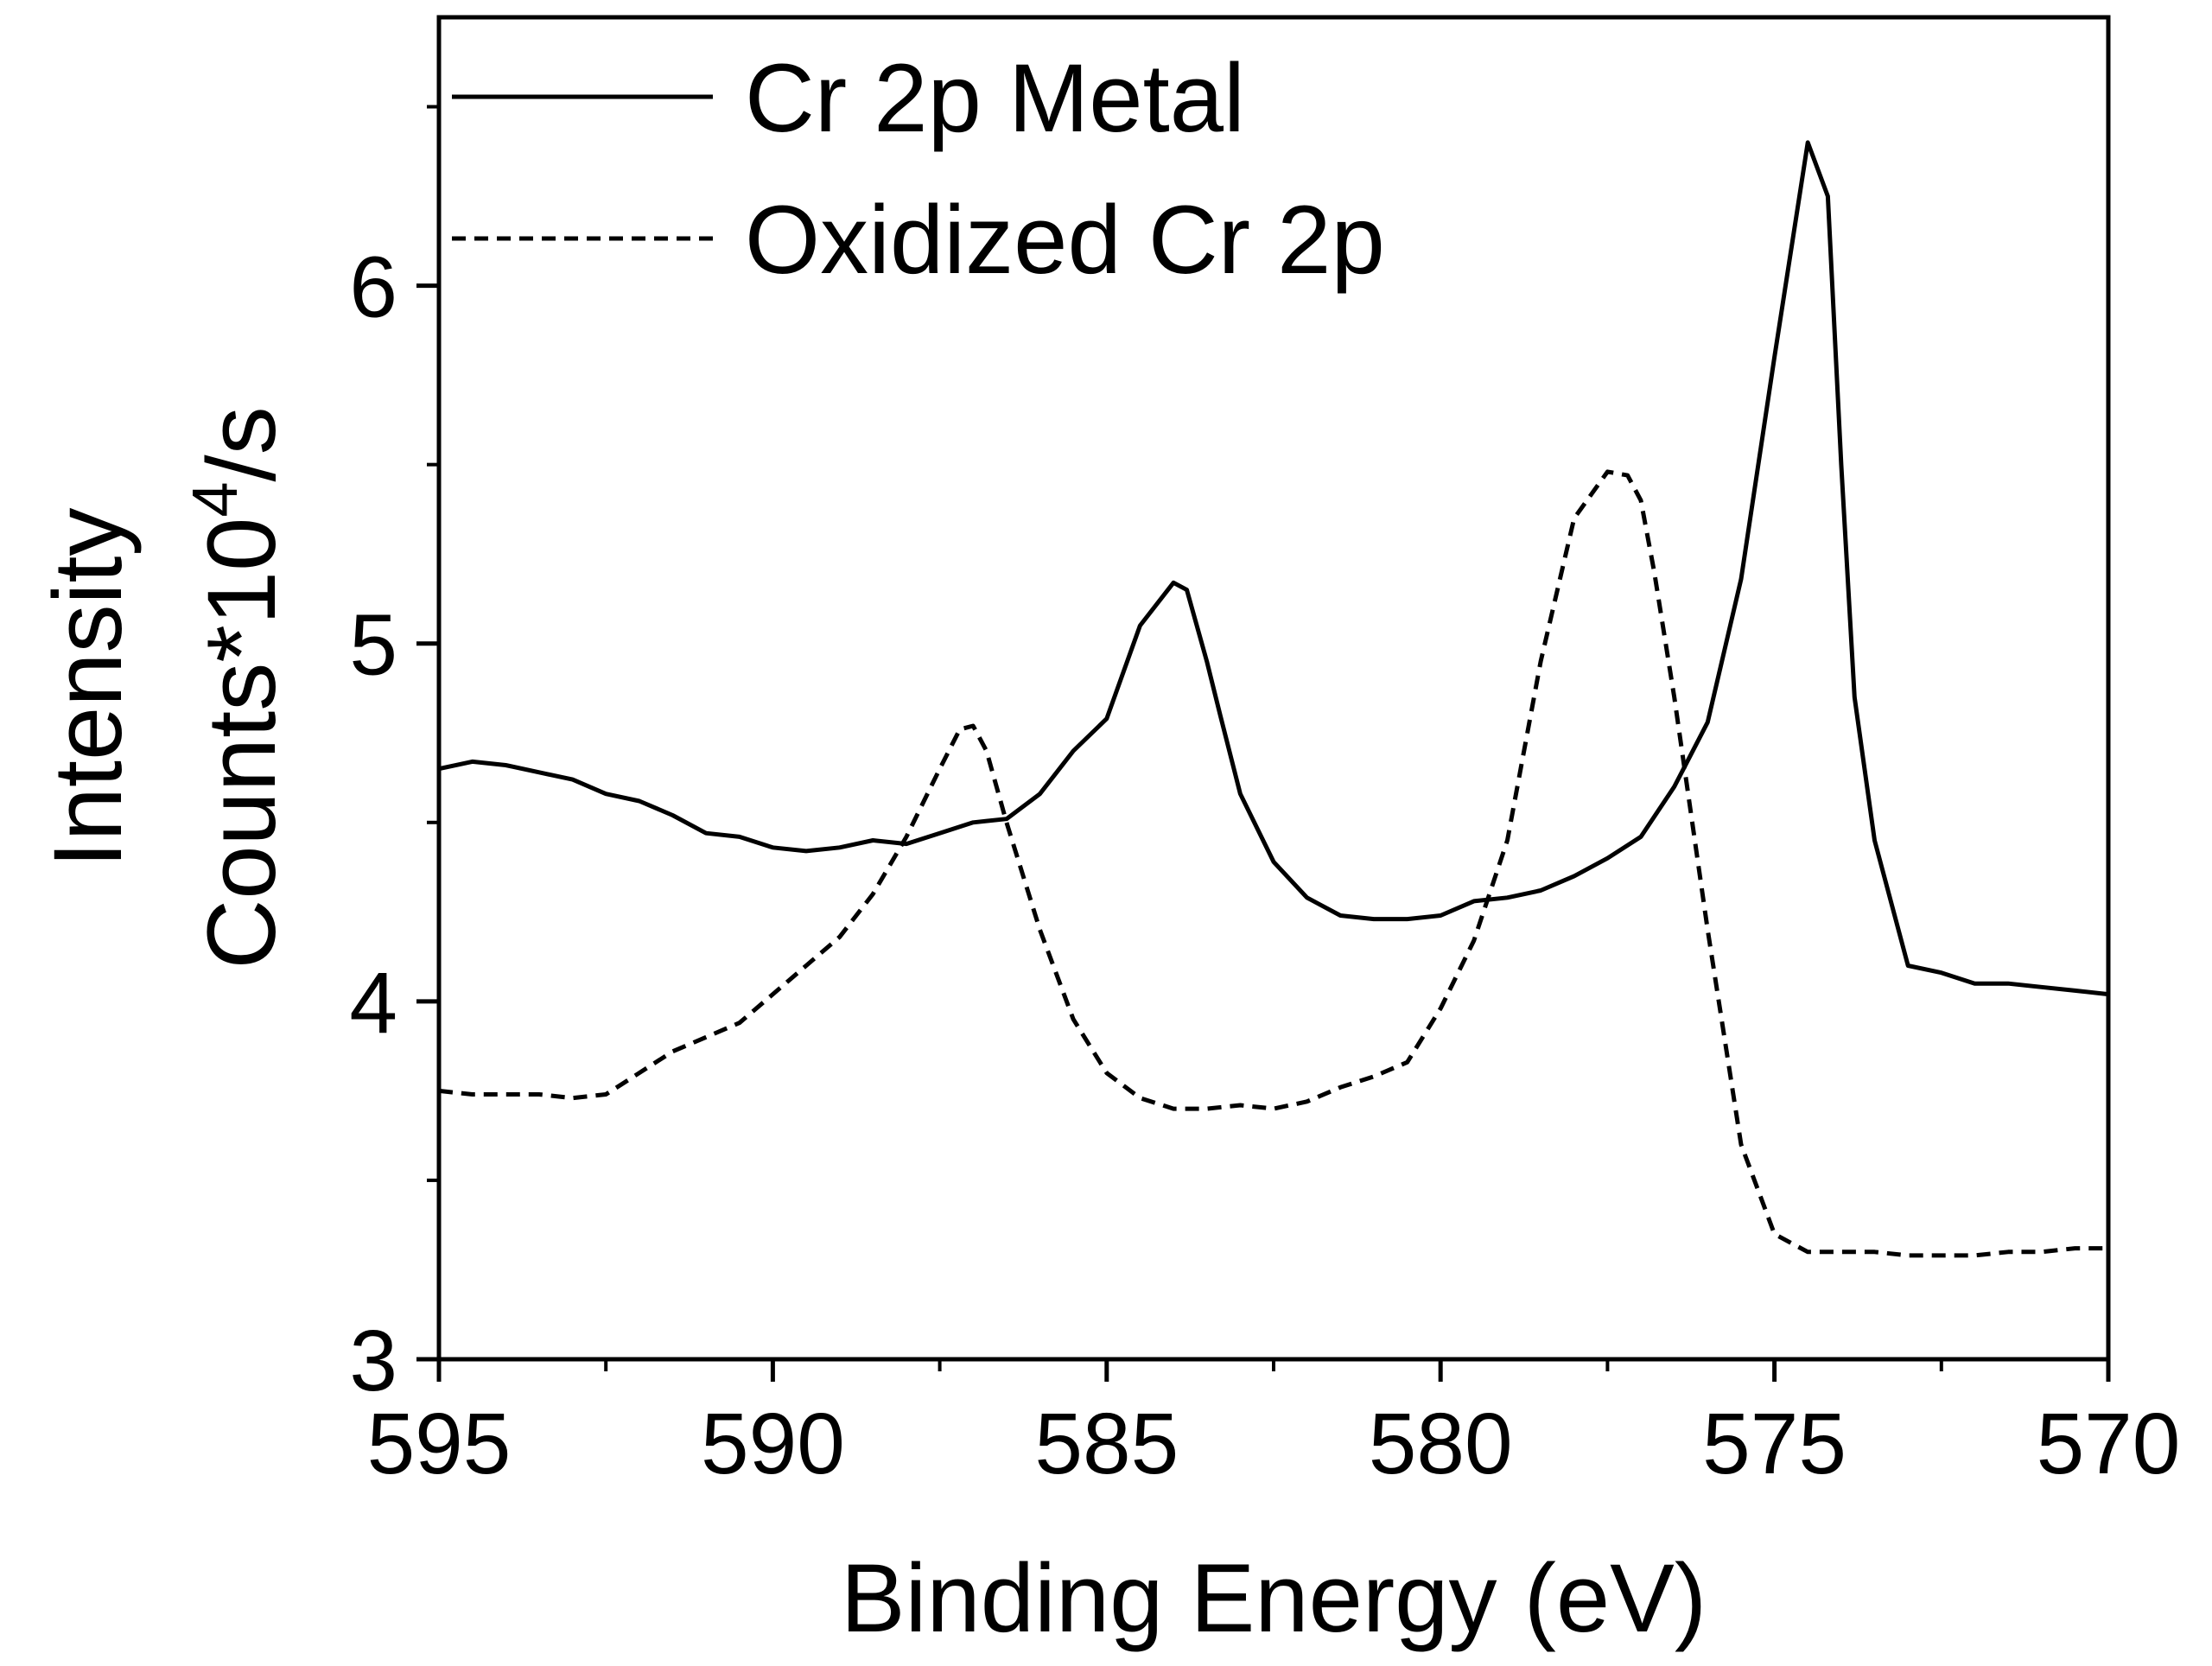  I want to click on x-axis-title: Binding Energy (eV), so click(1274, 1598).